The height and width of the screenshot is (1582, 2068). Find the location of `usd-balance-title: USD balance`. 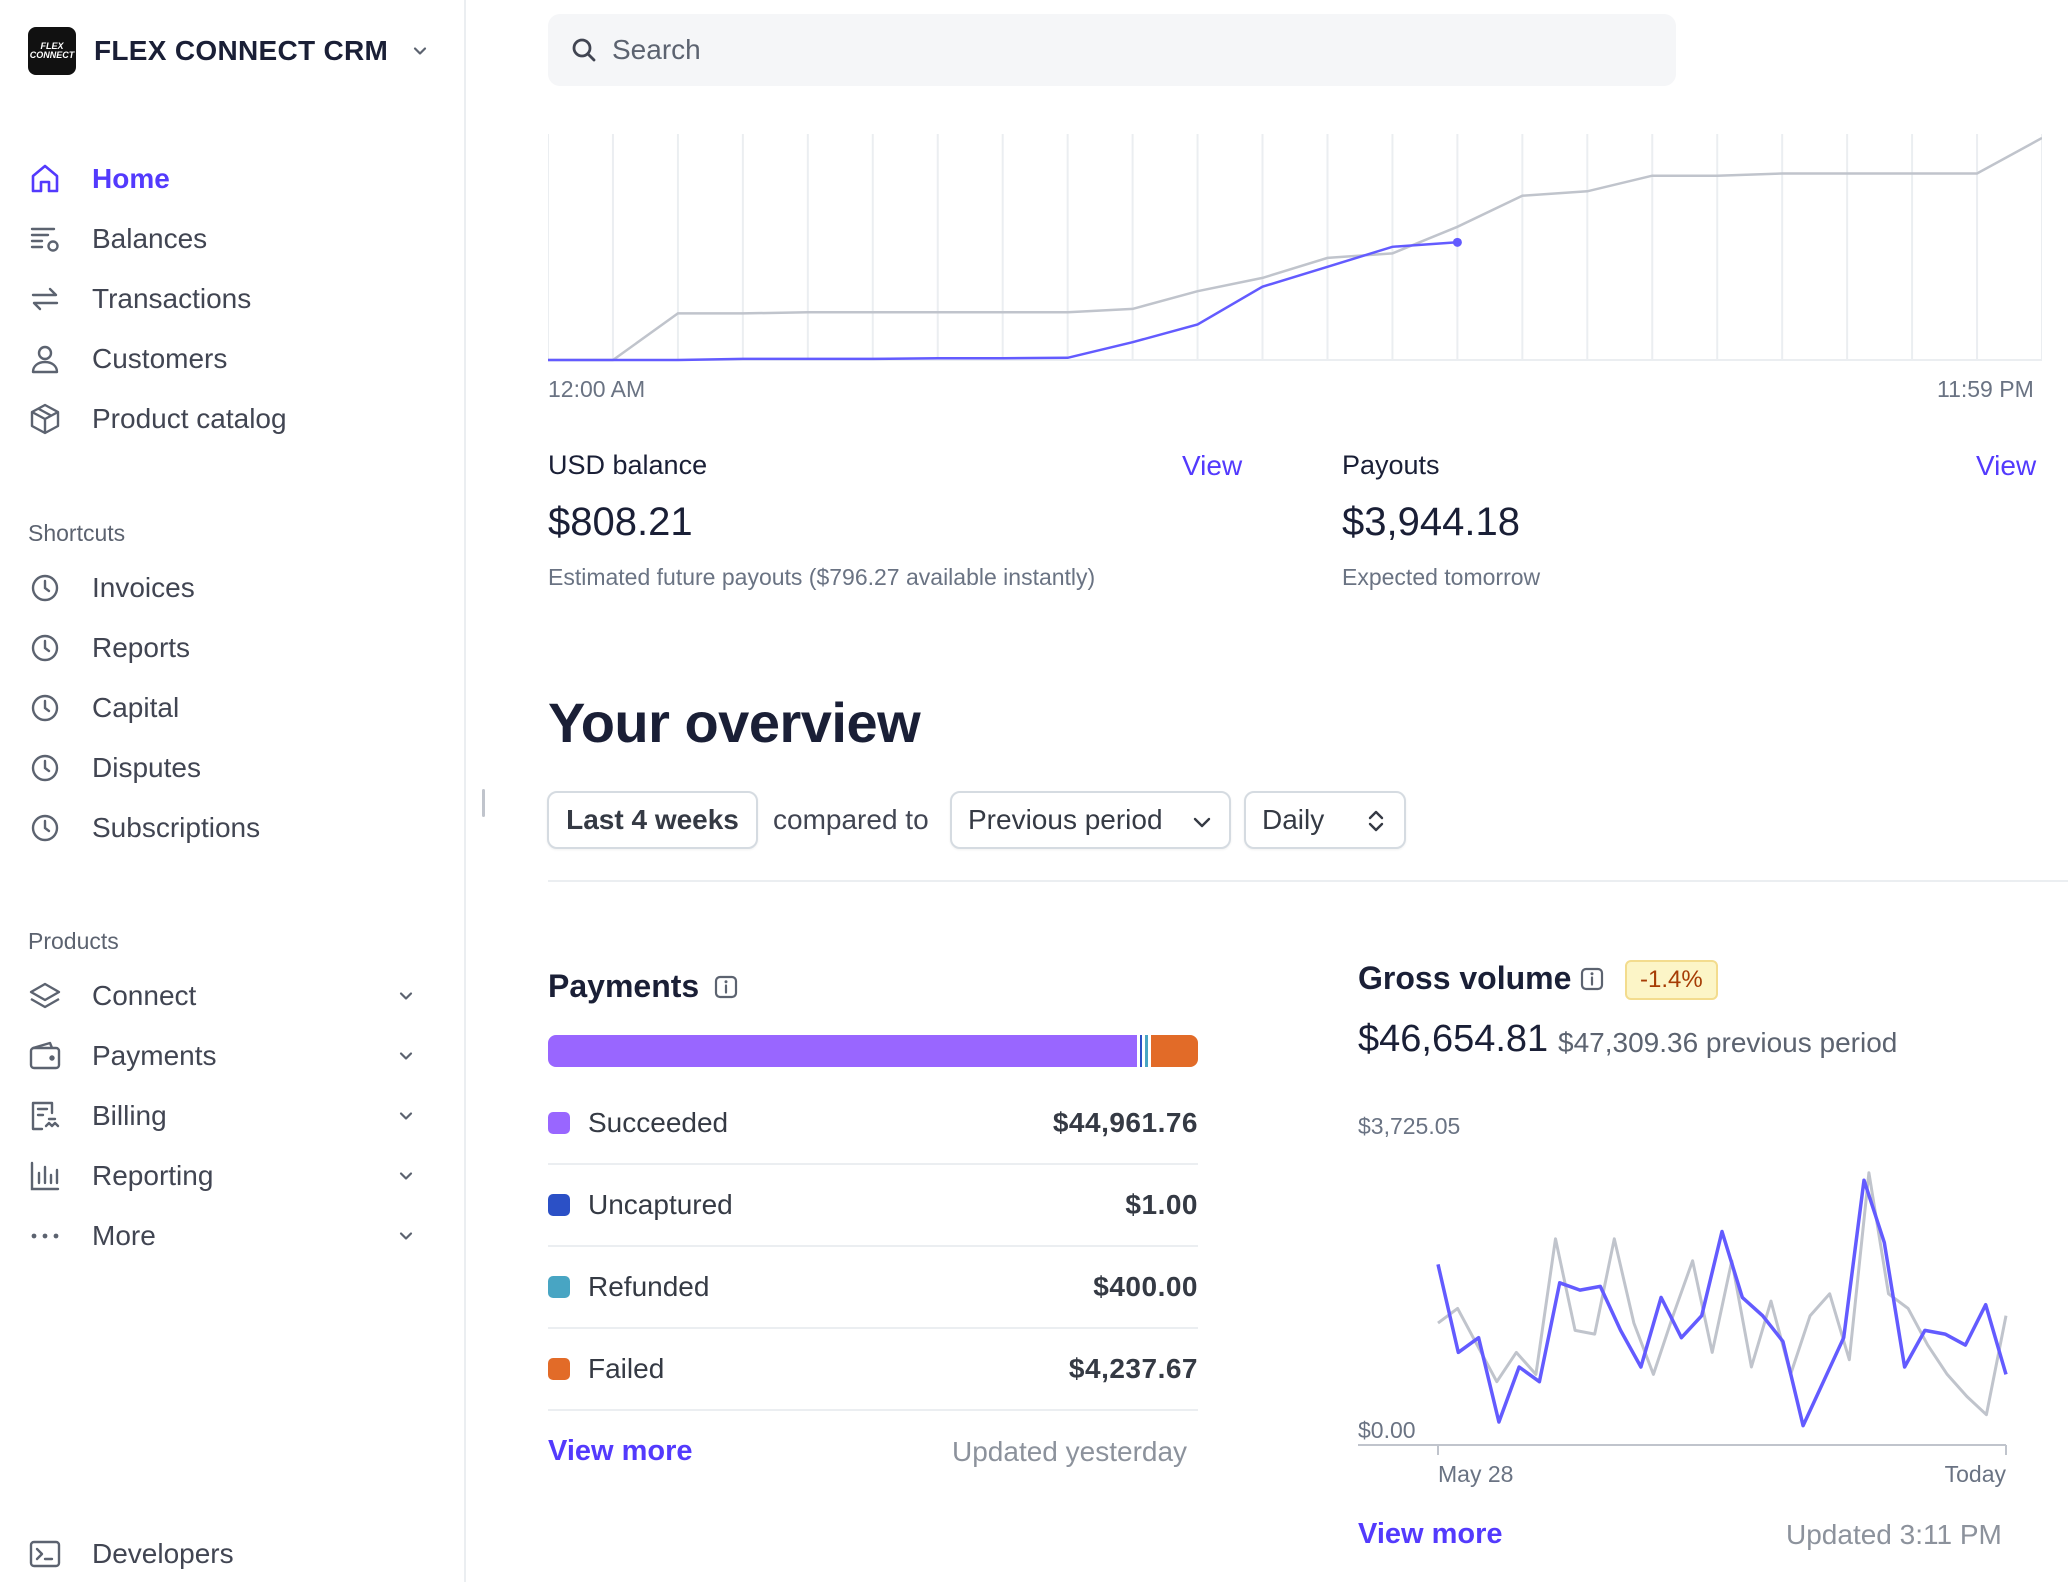

usd-balance-title: USD balance is located at coordinates (628, 465).